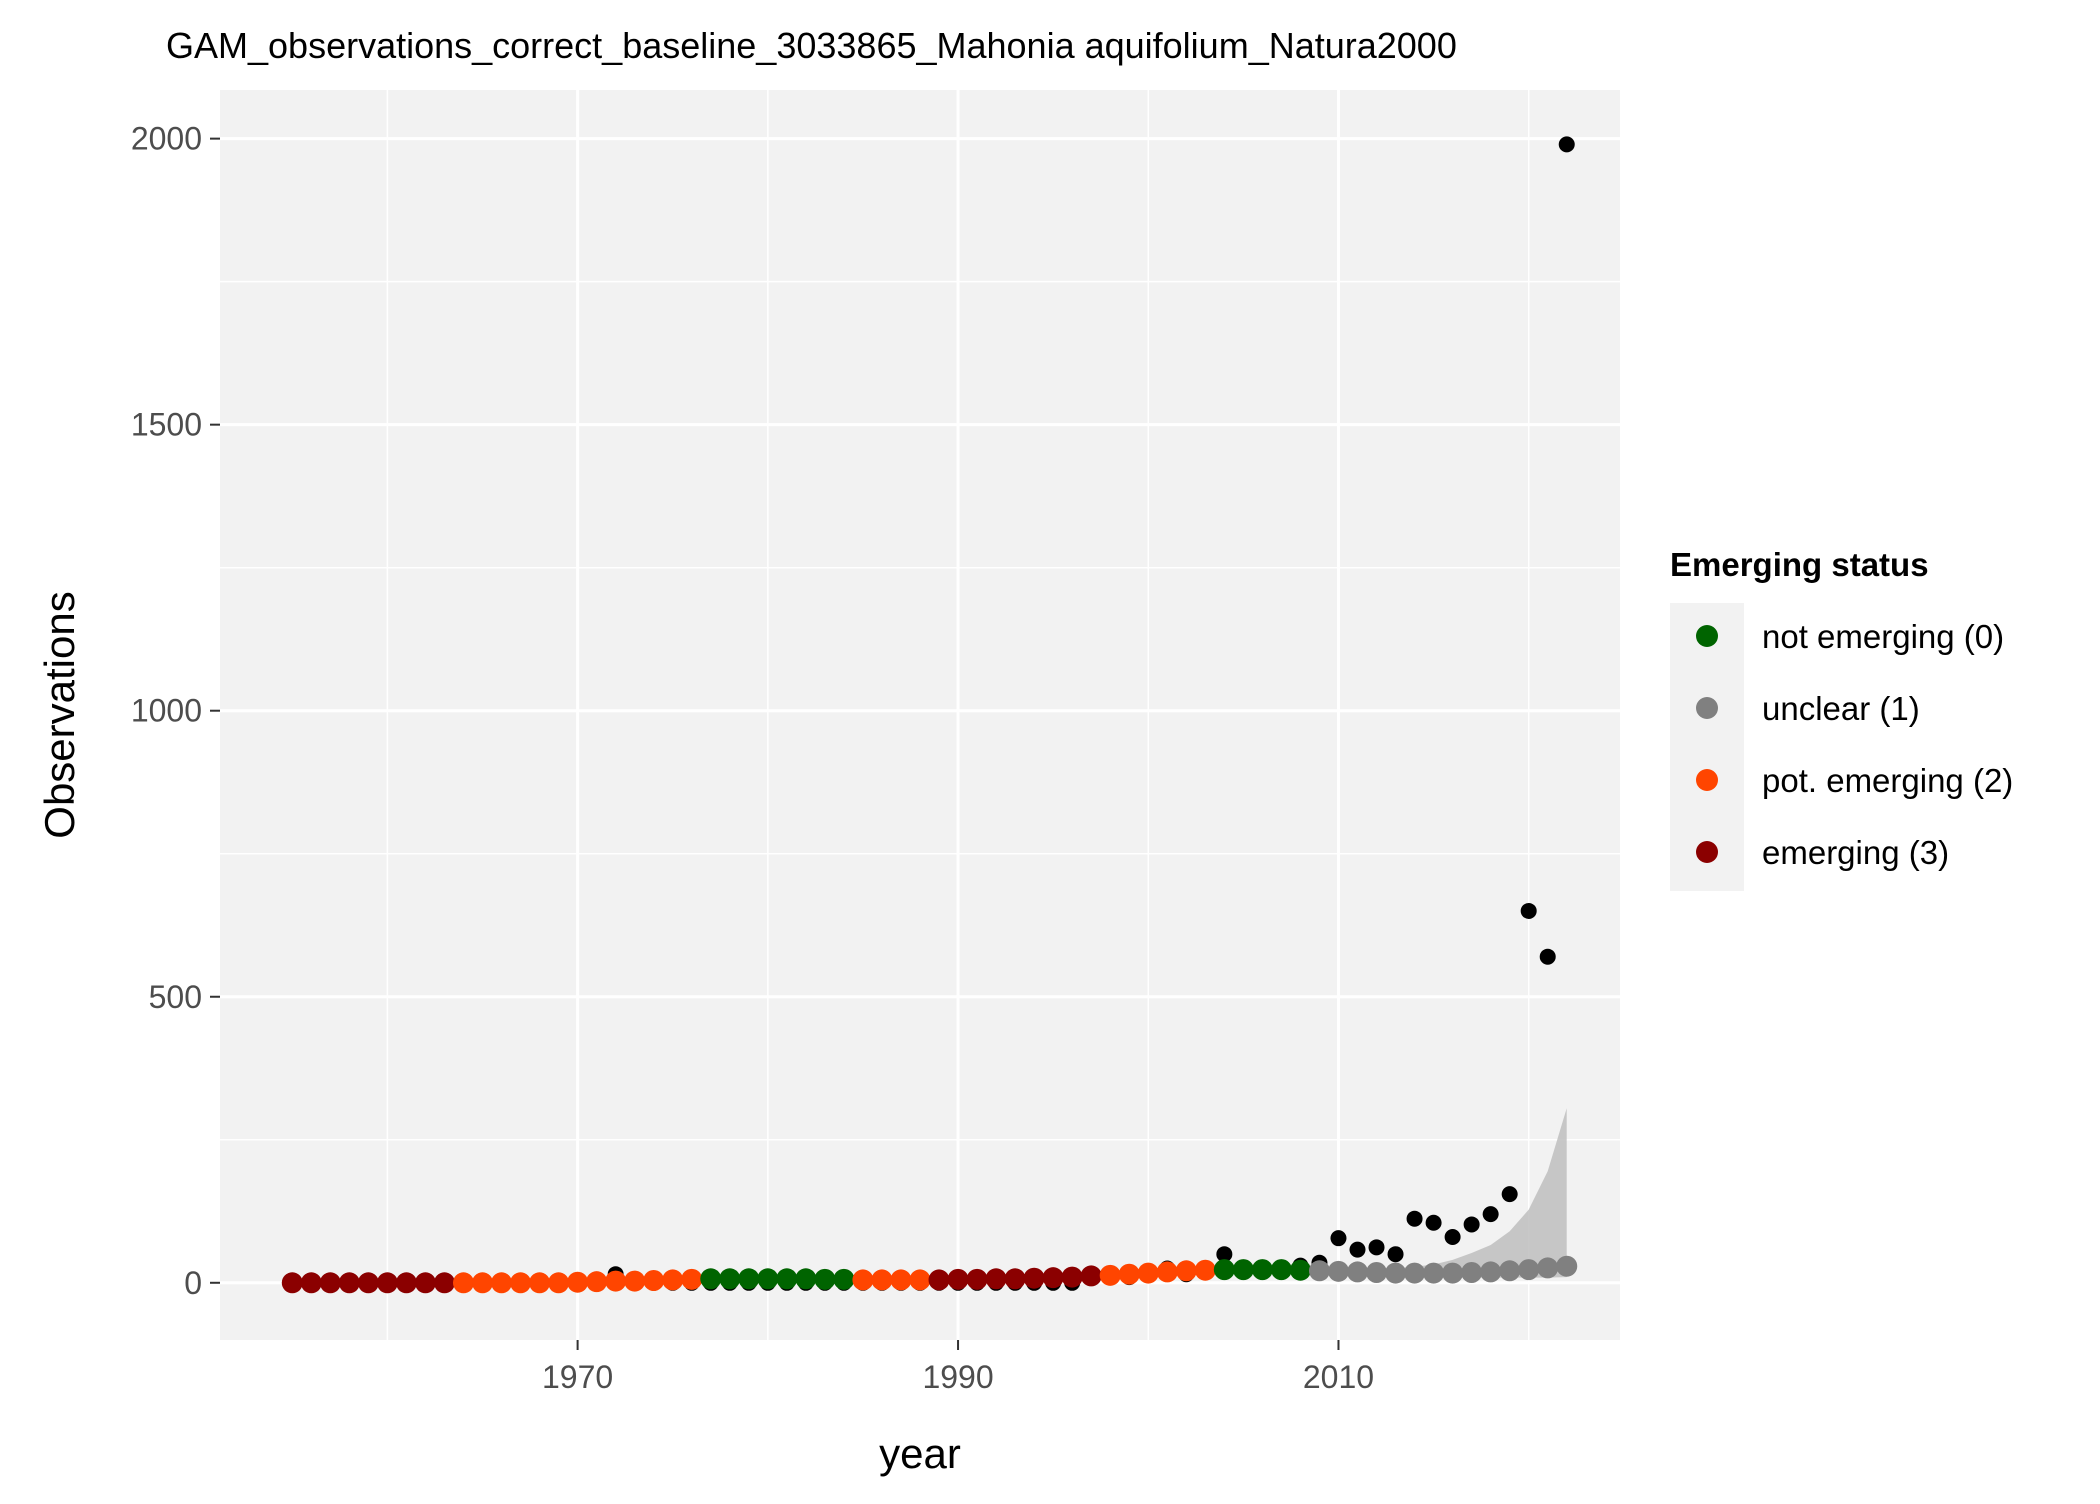  I want to click on y-tick-label: 1500, so click(166, 425).